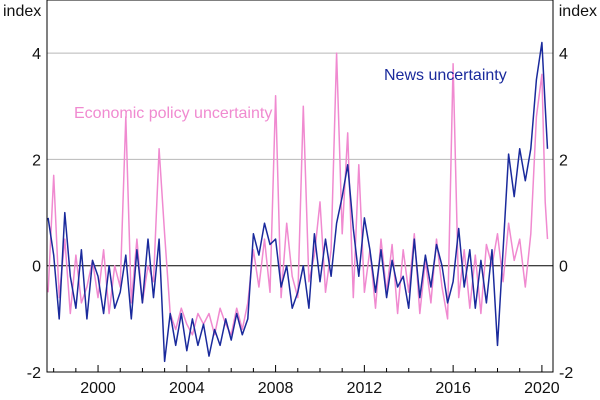  I want to click on y-tick-label-left: 4, so click(36, 54).